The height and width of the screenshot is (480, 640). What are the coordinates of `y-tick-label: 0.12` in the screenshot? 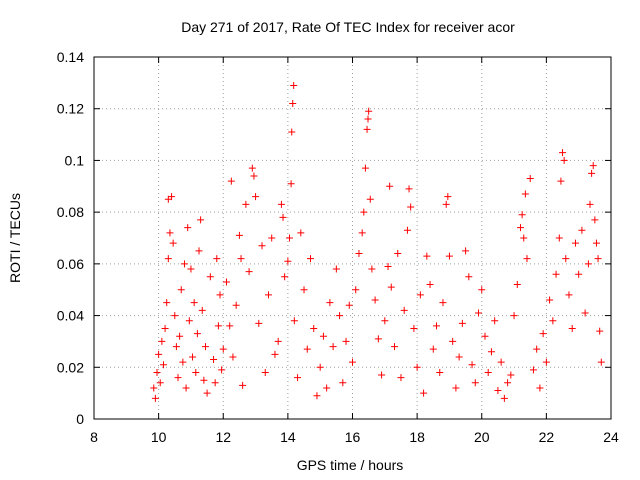 It's located at (70, 109).